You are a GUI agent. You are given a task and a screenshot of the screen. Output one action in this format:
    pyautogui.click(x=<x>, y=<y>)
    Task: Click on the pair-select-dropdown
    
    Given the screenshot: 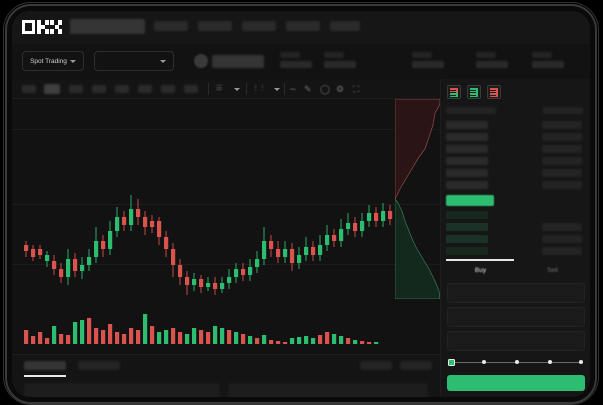 What is the action you would take?
    pyautogui.click(x=134, y=61)
    